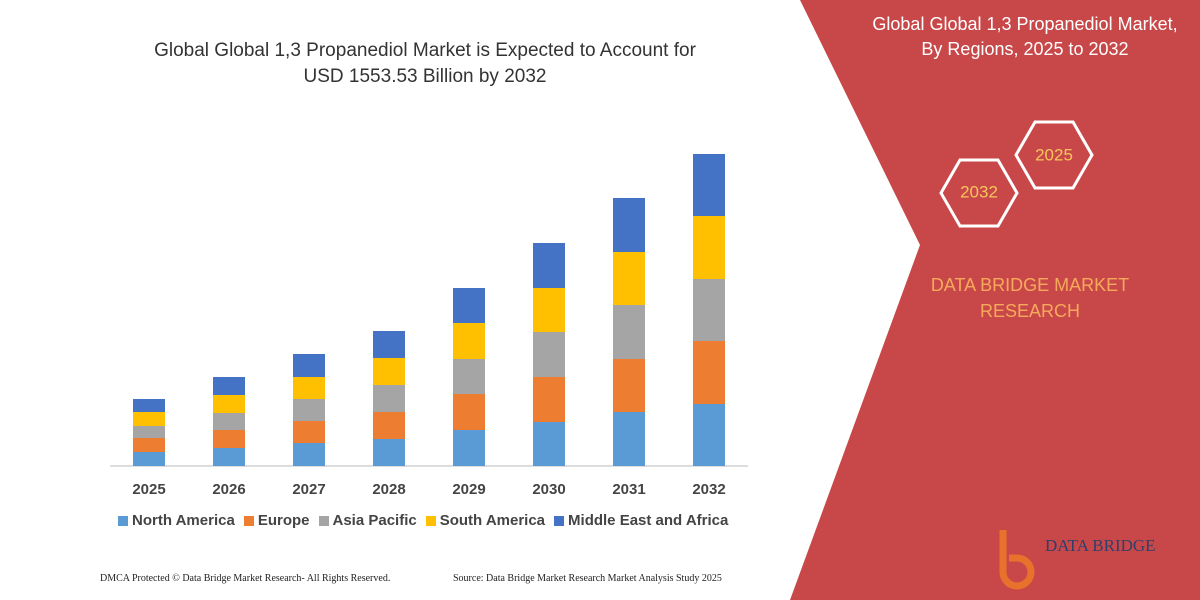 The image size is (1200, 600). I want to click on x-tick-label: 2032, so click(708, 489).